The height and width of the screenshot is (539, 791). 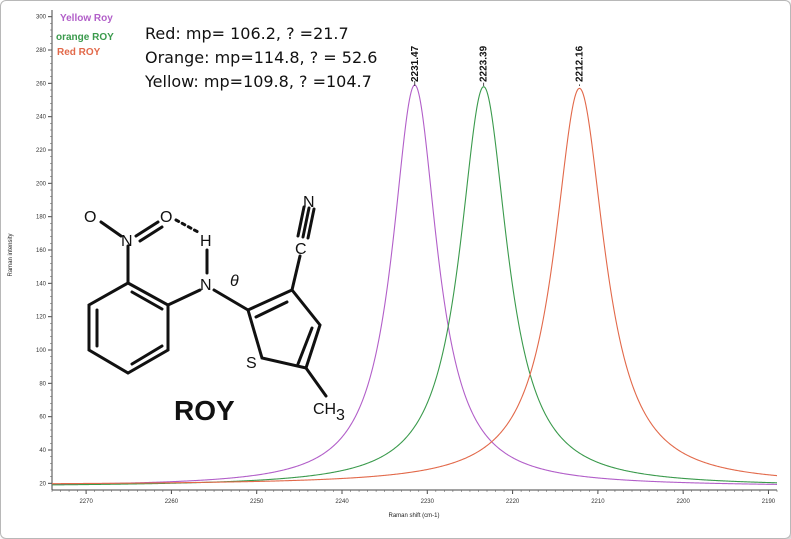 What do you see at coordinates (513, 502) in the screenshot?
I see `x-tick-label: 2220` at bounding box center [513, 502].